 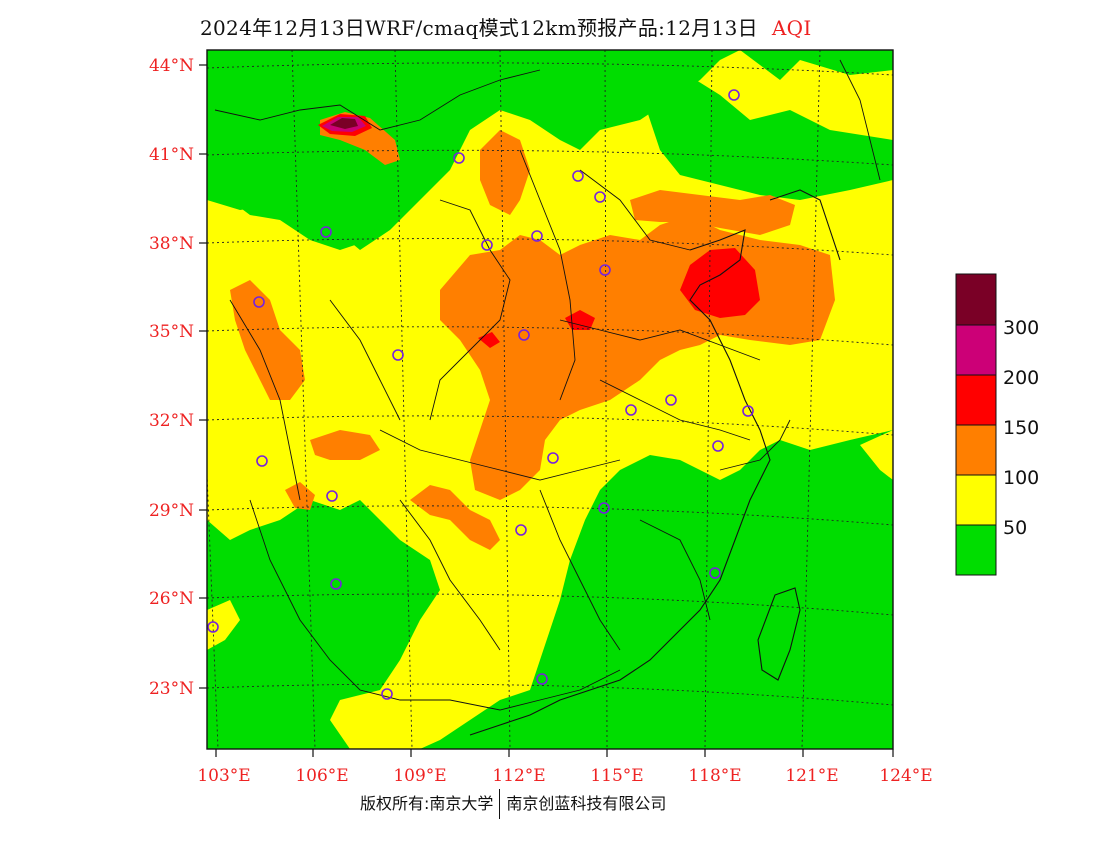 What do you see at coordinates (505, 172) in the screenshot?
I see `aqi-unhealthy-sensitive-north` at bounding box center [505, 172].